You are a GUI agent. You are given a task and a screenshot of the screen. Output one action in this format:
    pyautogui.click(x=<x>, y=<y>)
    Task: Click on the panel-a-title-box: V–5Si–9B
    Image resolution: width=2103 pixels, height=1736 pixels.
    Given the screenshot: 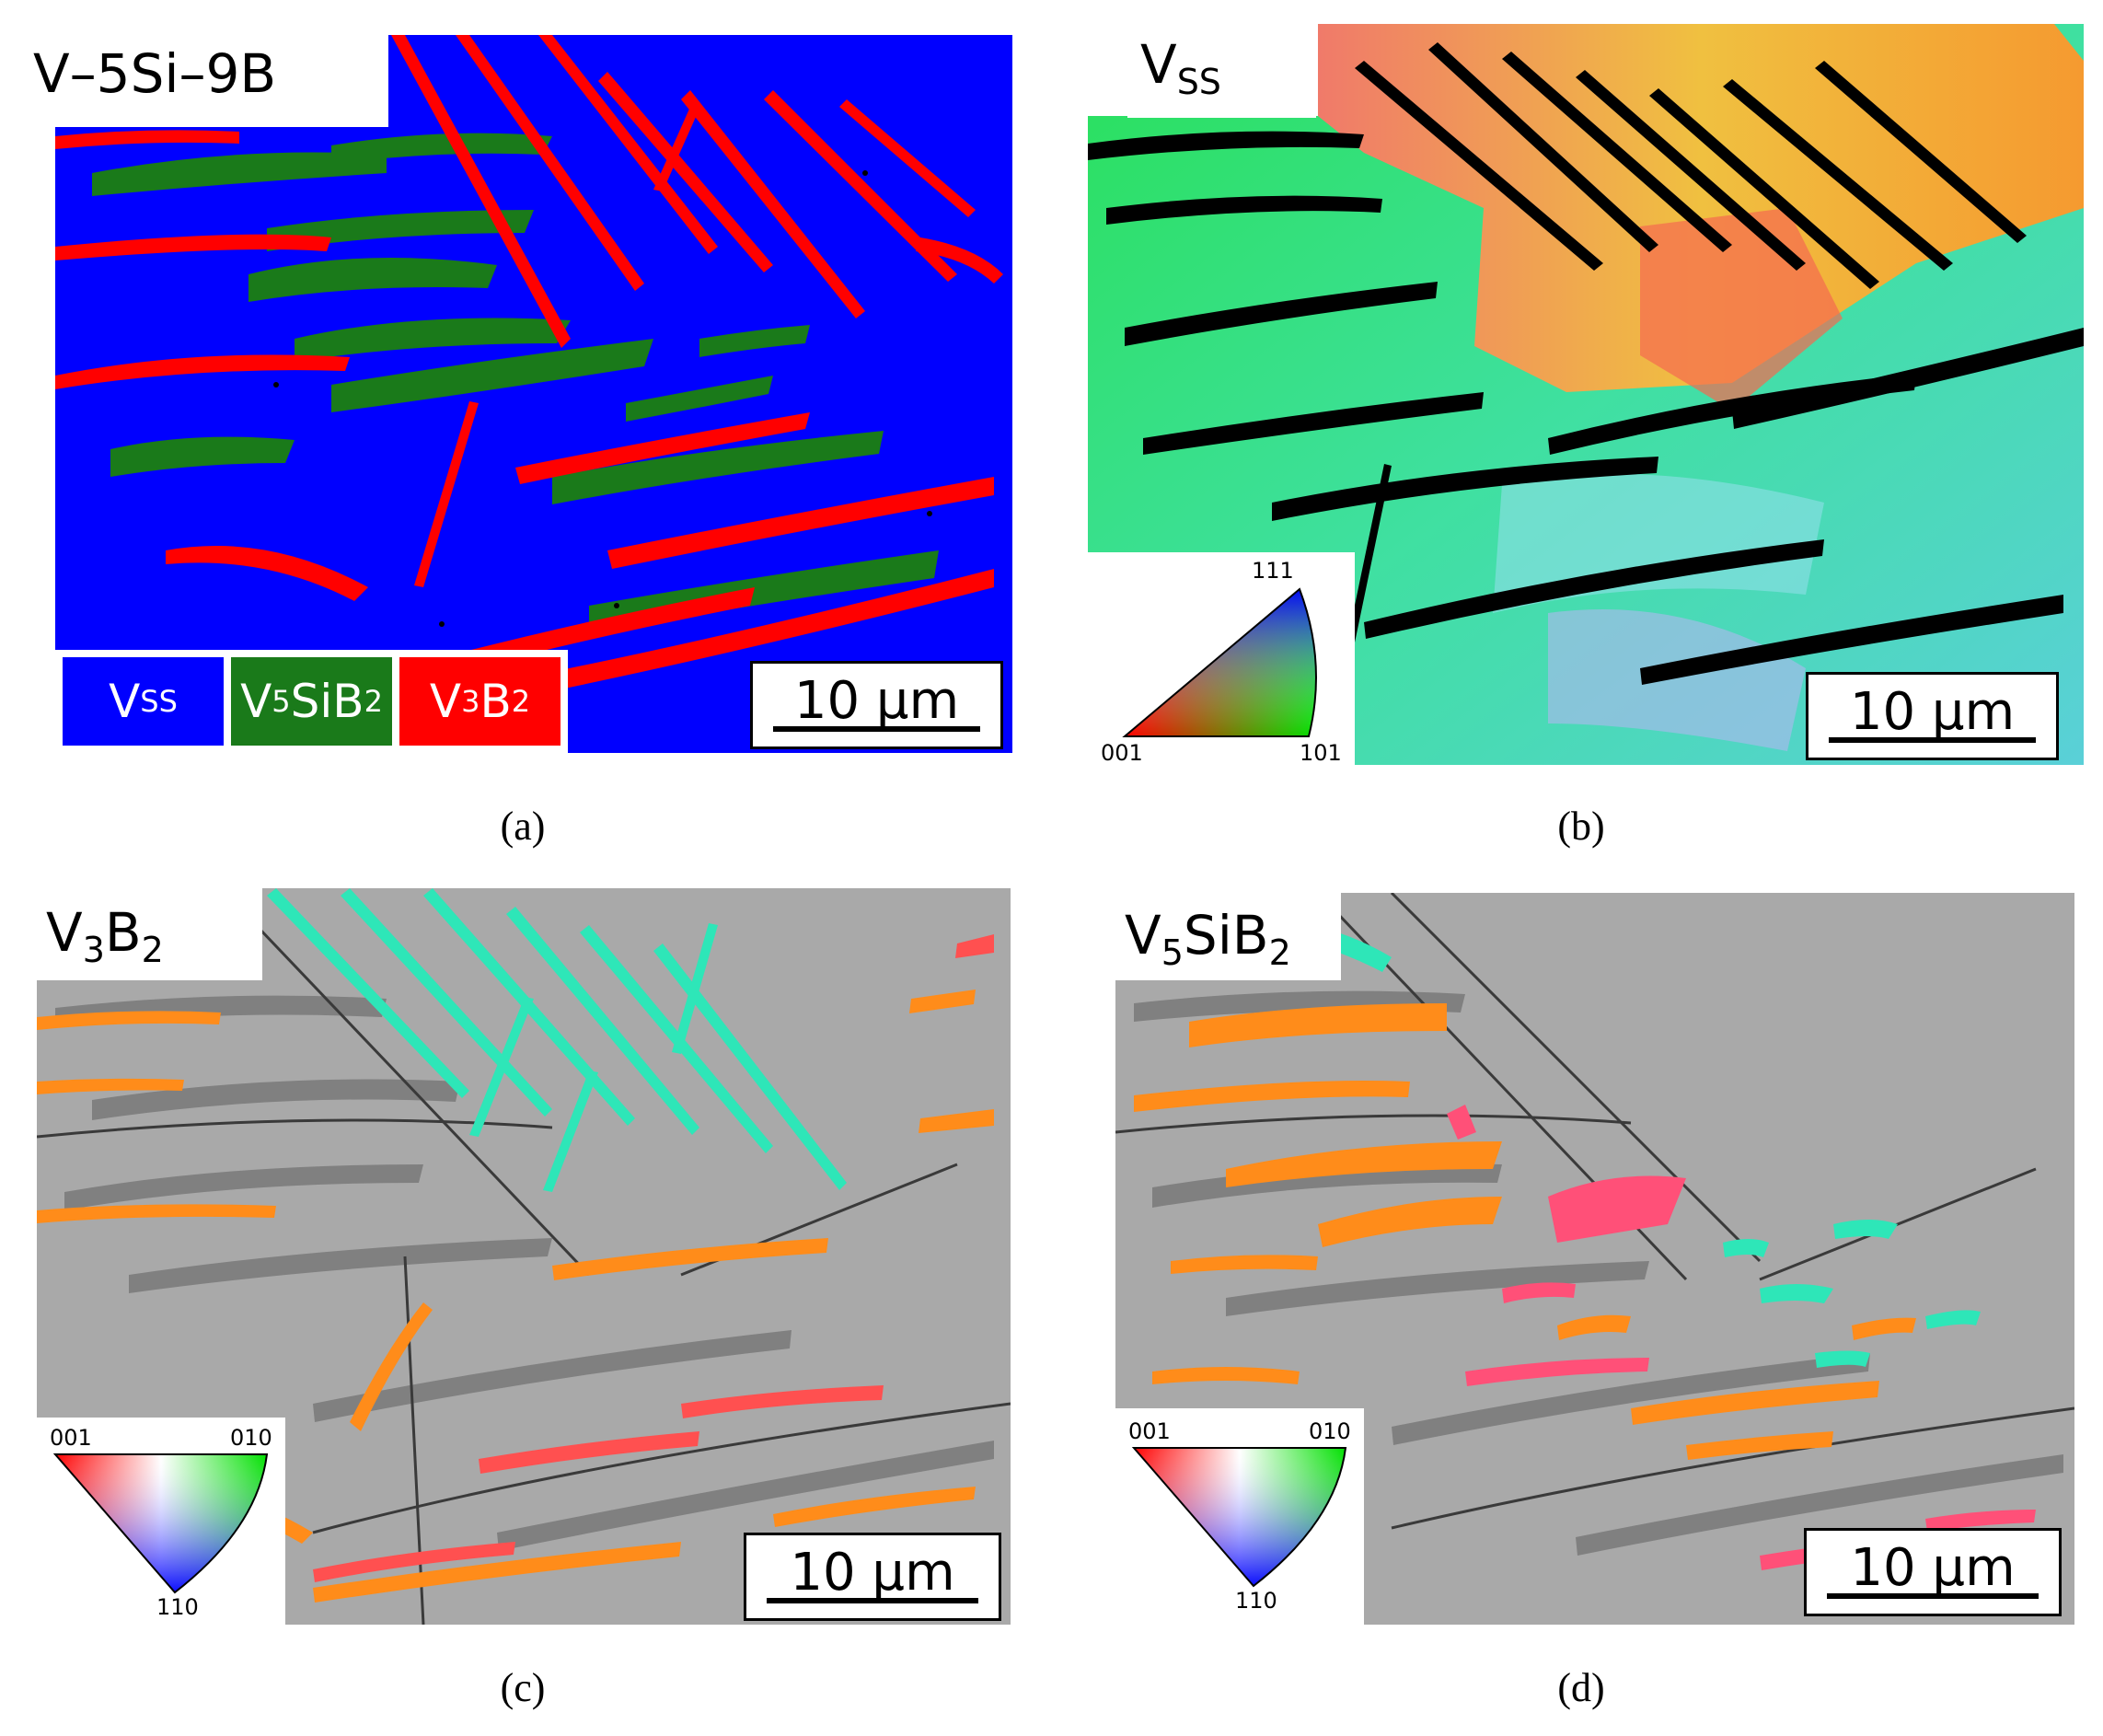 What is the action you would take?
    pyautogui.click(x=204, y=76)
    